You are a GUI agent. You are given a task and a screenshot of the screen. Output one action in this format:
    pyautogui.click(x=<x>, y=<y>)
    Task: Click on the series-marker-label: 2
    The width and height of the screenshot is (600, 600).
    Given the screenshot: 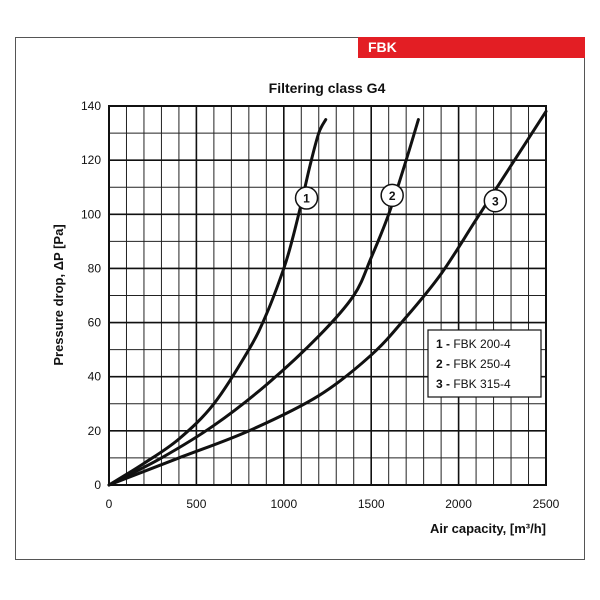 What is the action you would take?
    pyautogui.click(x=392, y=196)
    